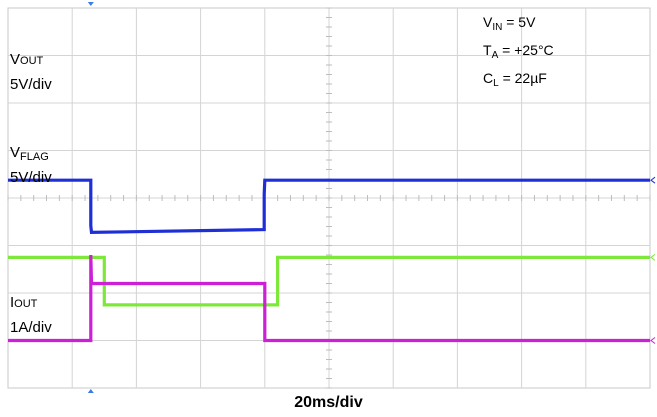 Image resolution: width=657 pixels, height=417 pixels. What do you see at coordinates (31, 327) in the screenshot?
I see `iout-scale-label: 1A/div` at bounding box center [31, 327].